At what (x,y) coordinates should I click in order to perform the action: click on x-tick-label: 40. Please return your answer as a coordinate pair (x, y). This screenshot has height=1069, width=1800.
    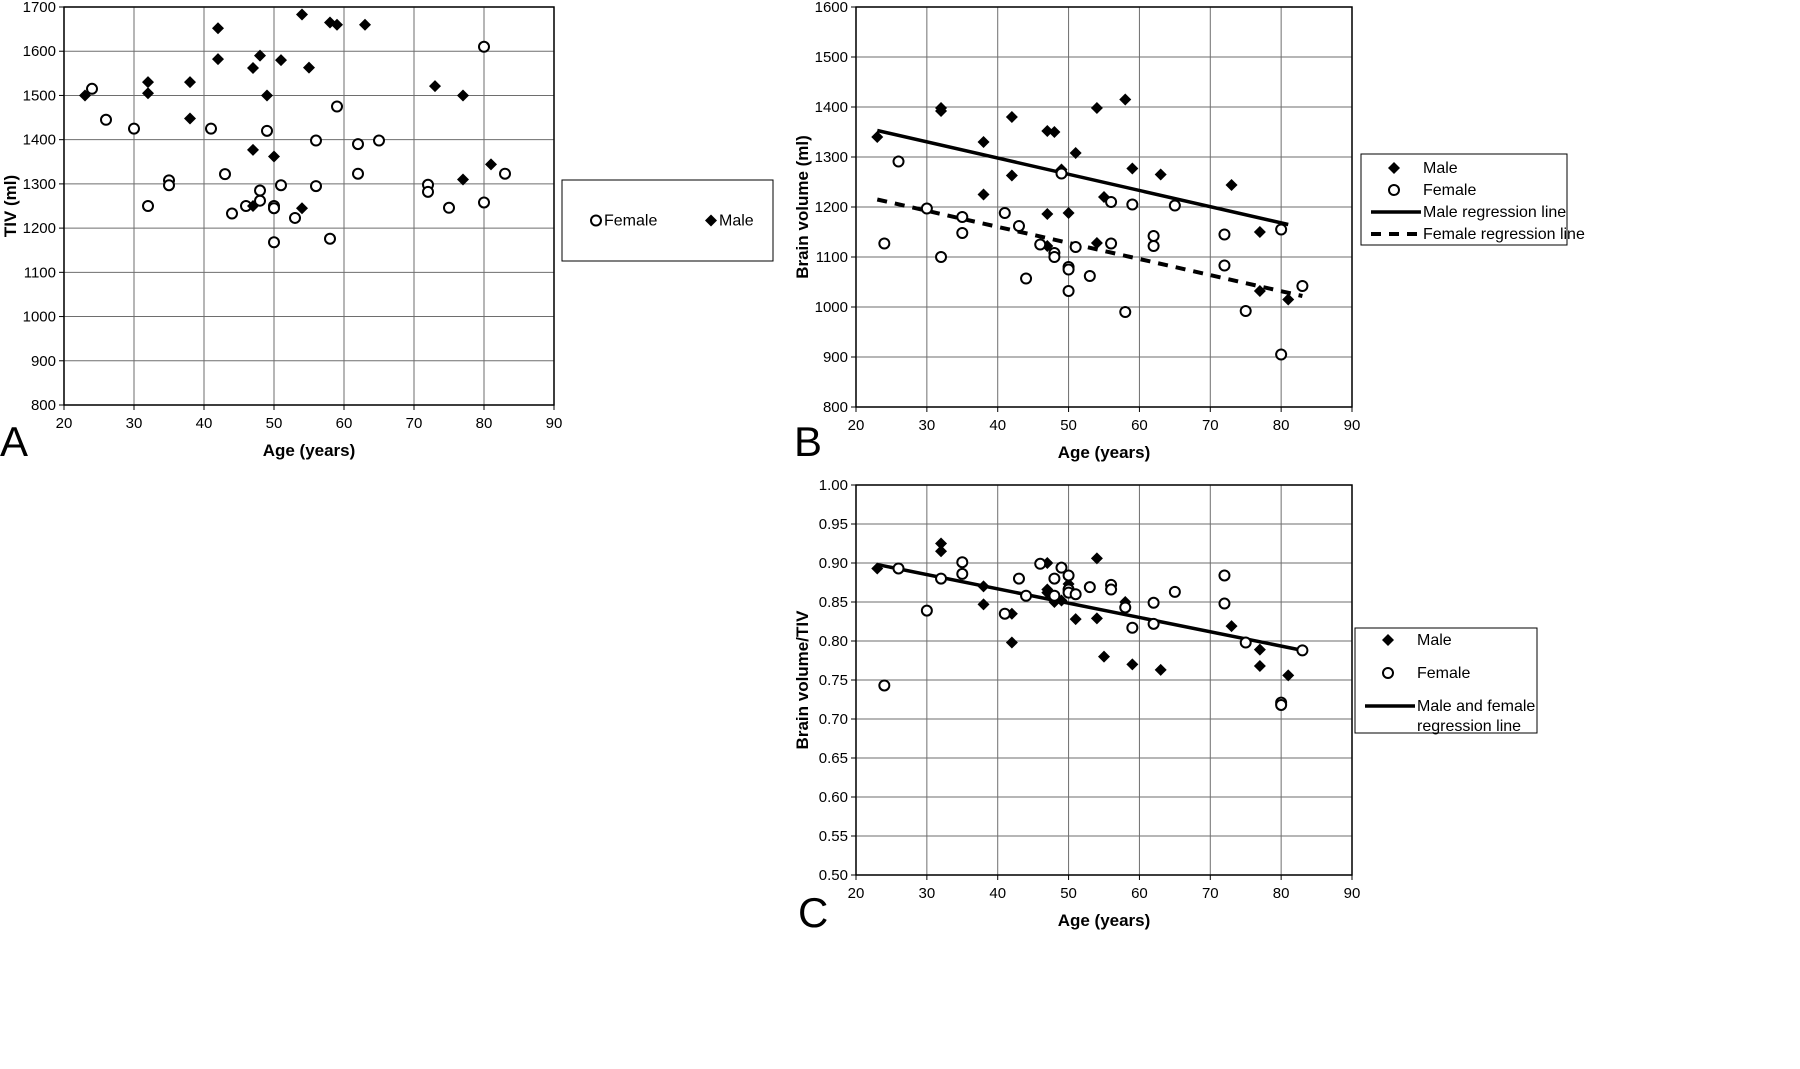
    Looking at the image, I should click on (997, 893).